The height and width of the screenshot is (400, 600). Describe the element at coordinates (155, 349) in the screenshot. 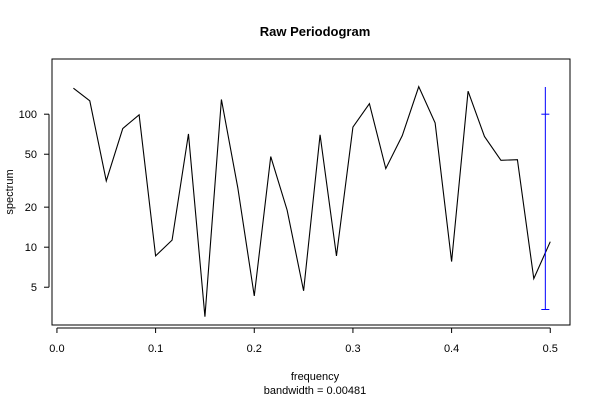

I see `x-tick-label: 0.1` at that location.